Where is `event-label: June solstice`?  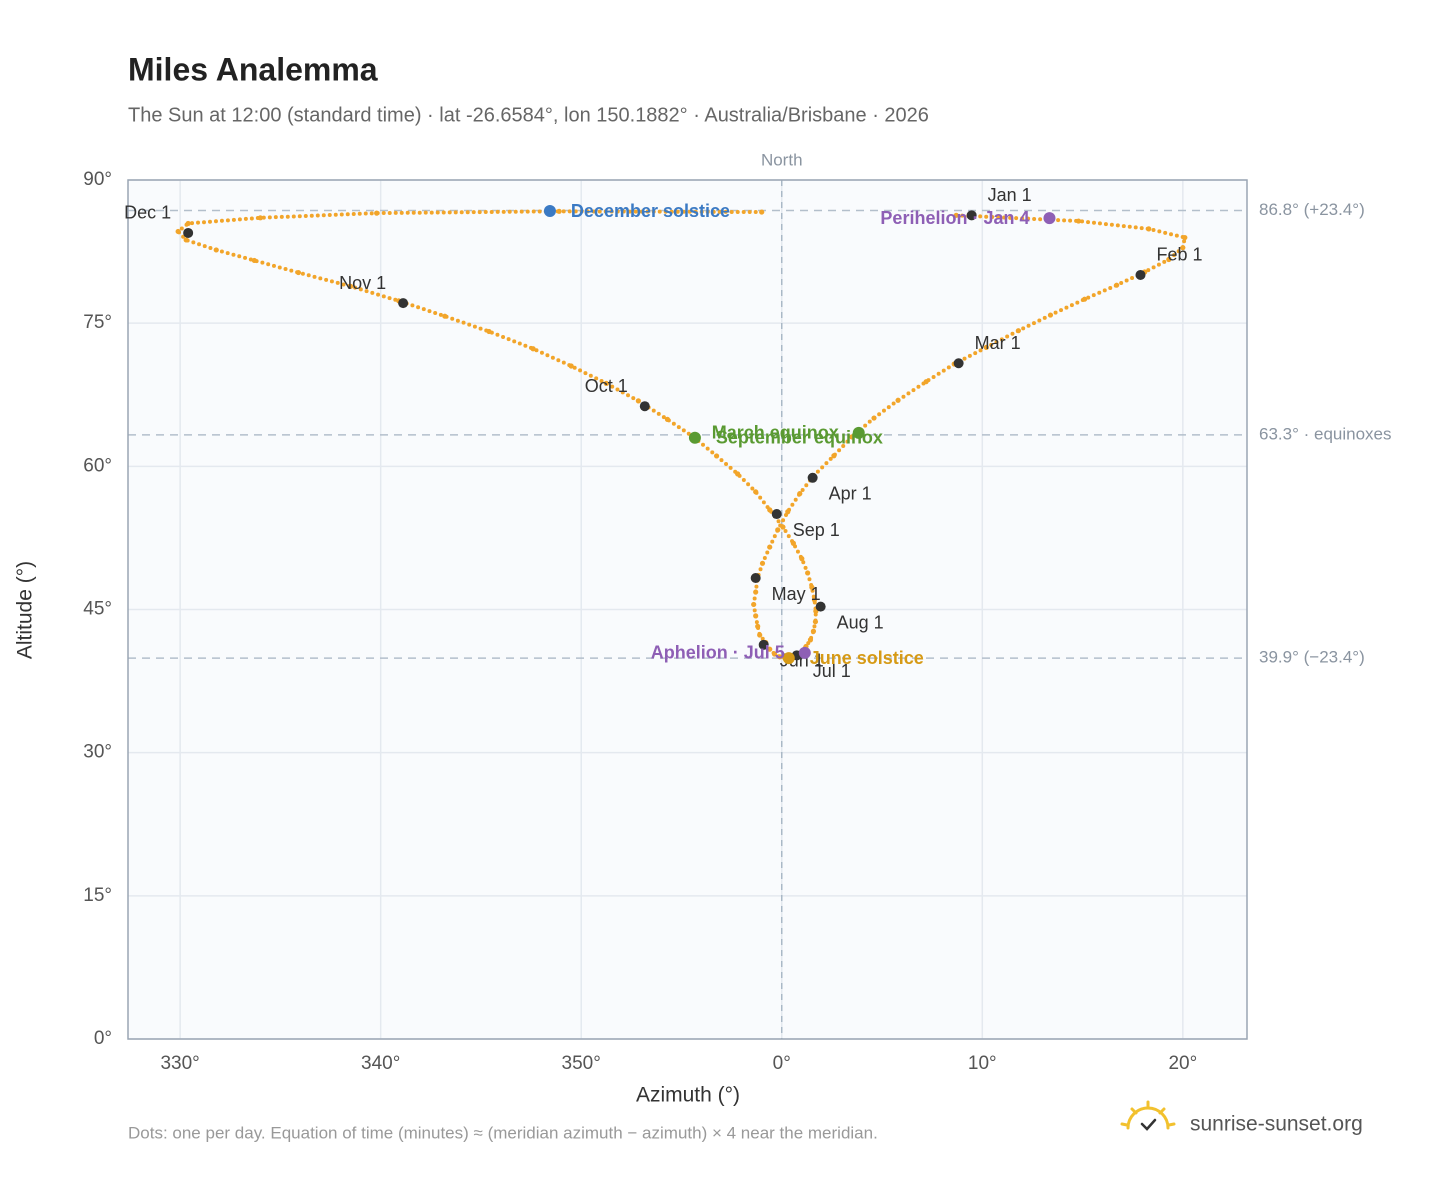 event-label: June solstice is located at coordinates (867, 658).